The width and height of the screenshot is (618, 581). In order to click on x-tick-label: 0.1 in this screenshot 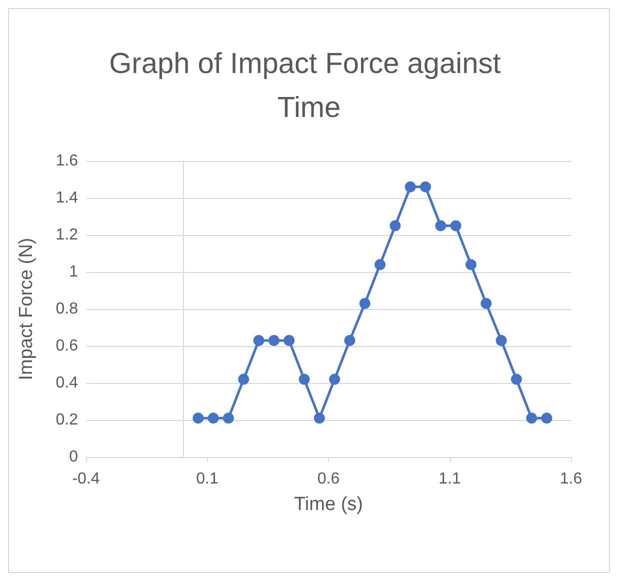, I will do `click(207, 479)`.